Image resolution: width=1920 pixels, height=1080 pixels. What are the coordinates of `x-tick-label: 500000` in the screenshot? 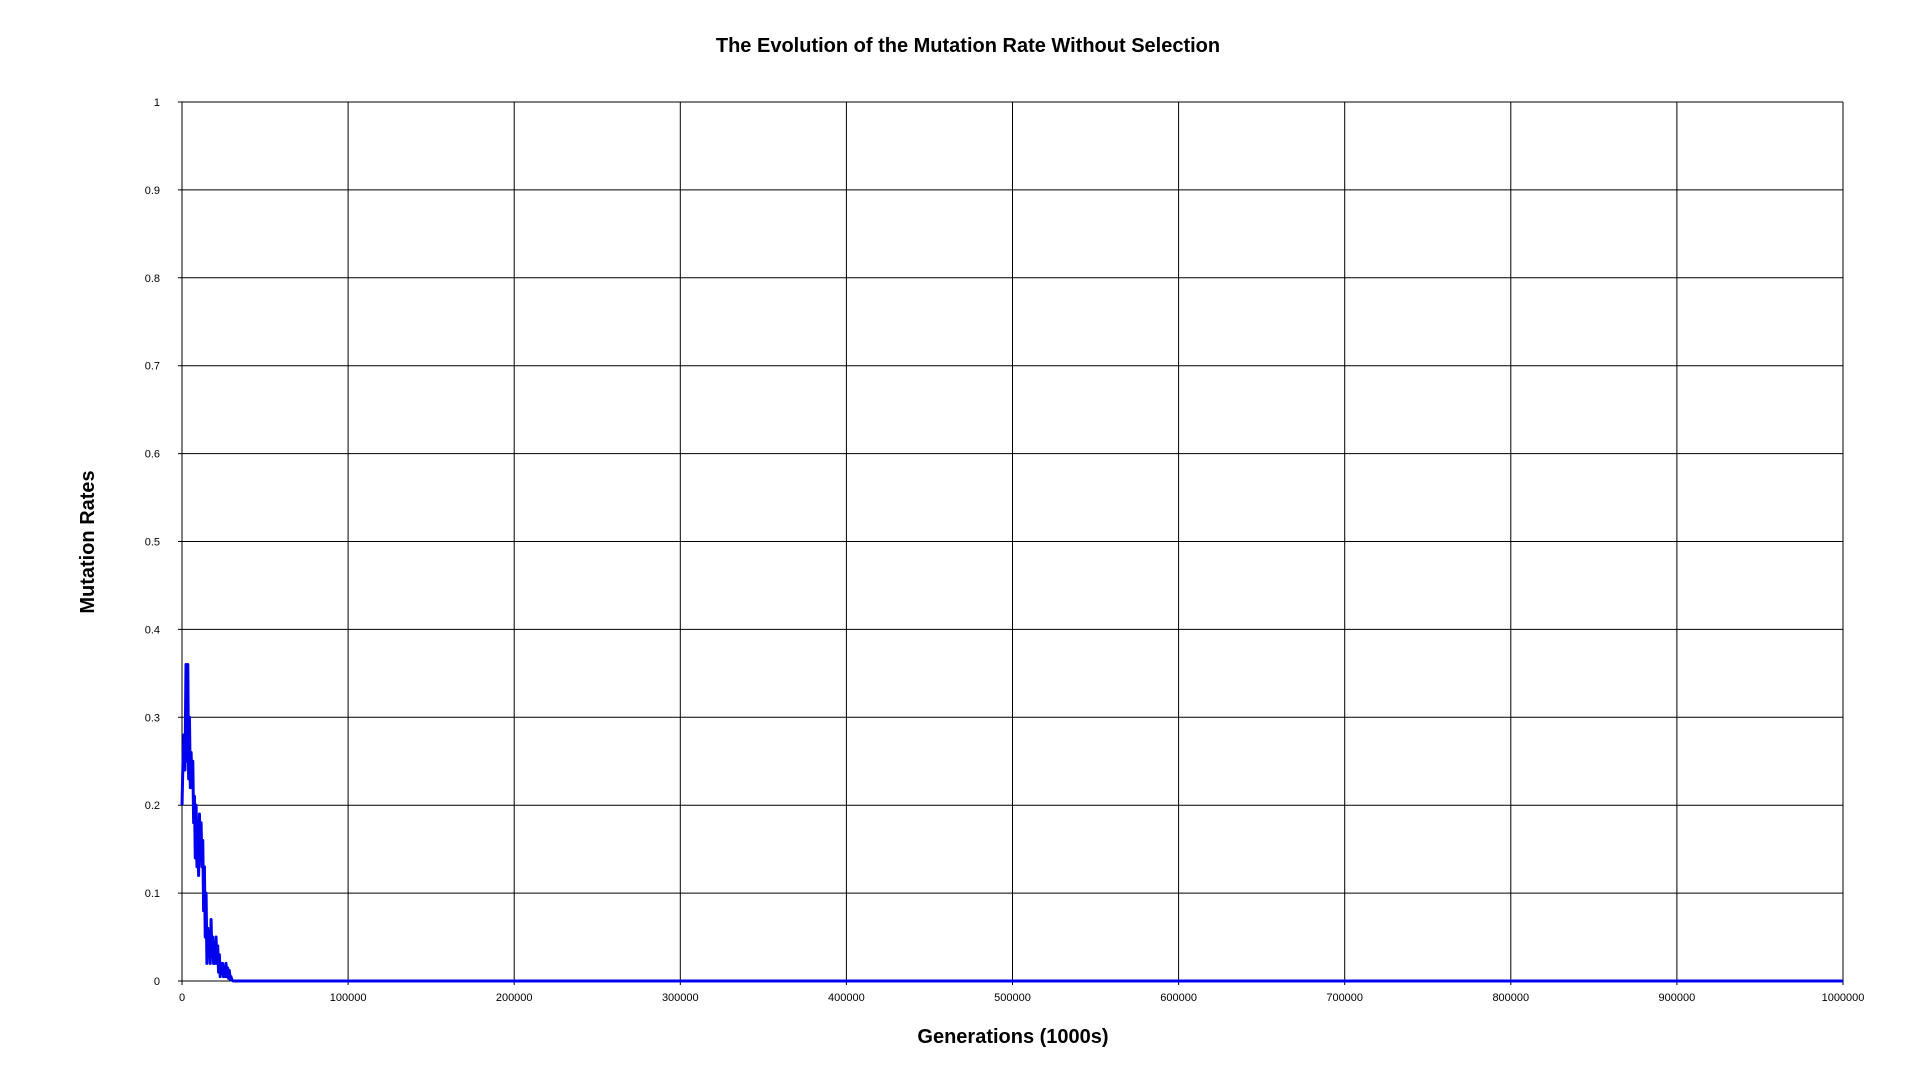 It's located at (1012, 998).